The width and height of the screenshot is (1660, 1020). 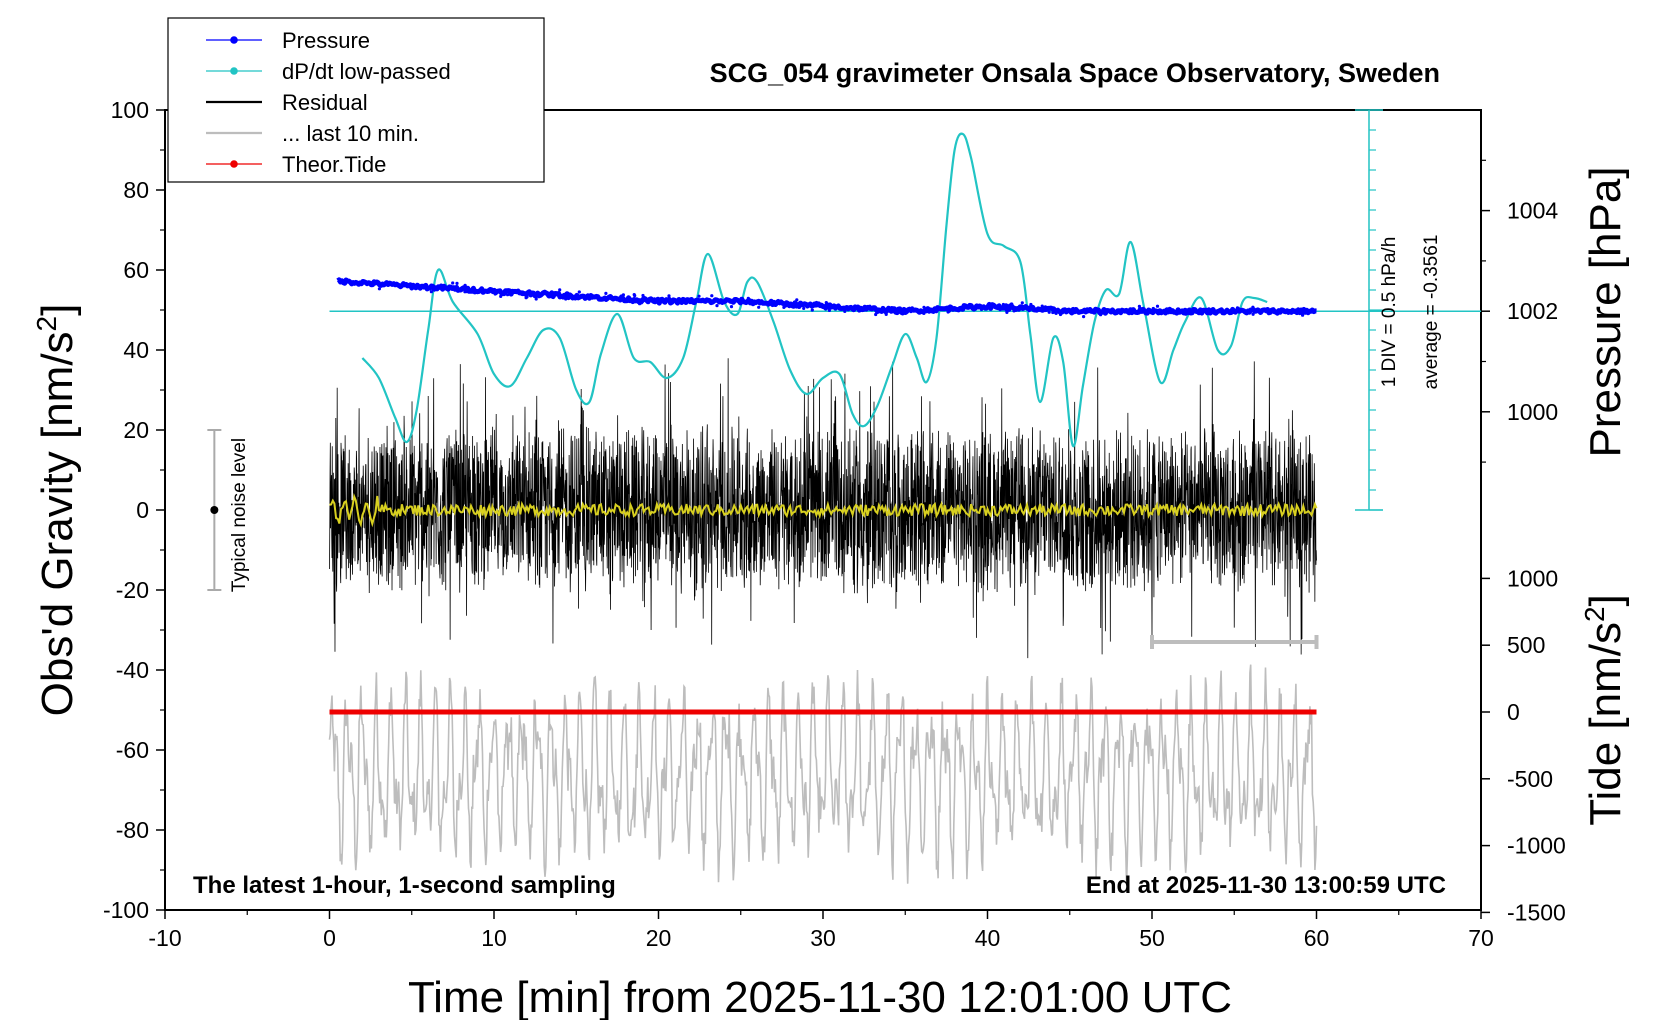 I want to click on x-axis-label: Time [min] from 2025-11-30 12:01:00 UTC, so click(x=820, y=996).